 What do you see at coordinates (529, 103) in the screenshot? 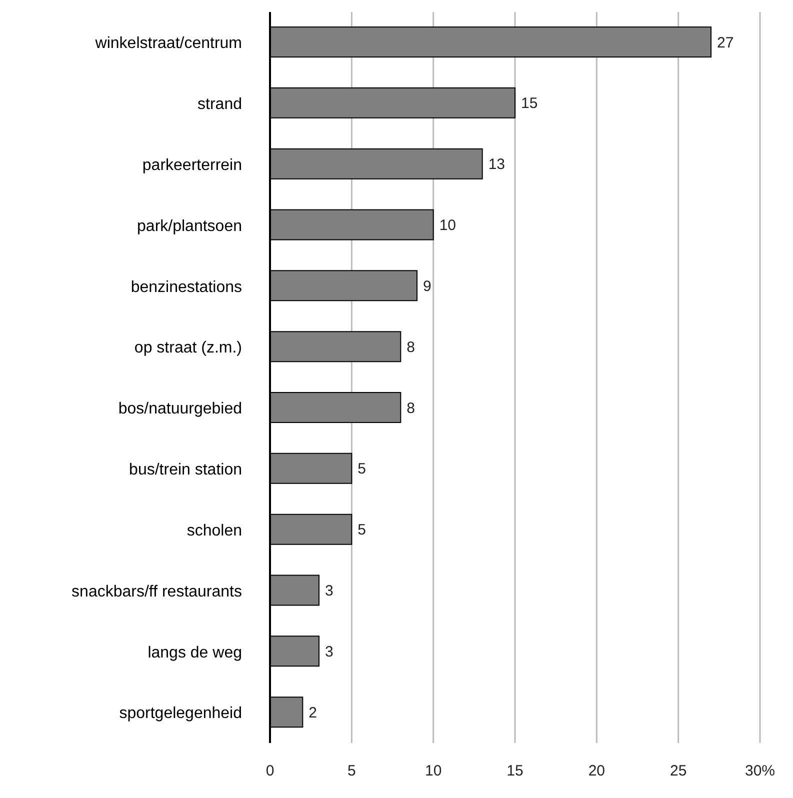
I see `data-label: 15` at bounding box center [529, 103].